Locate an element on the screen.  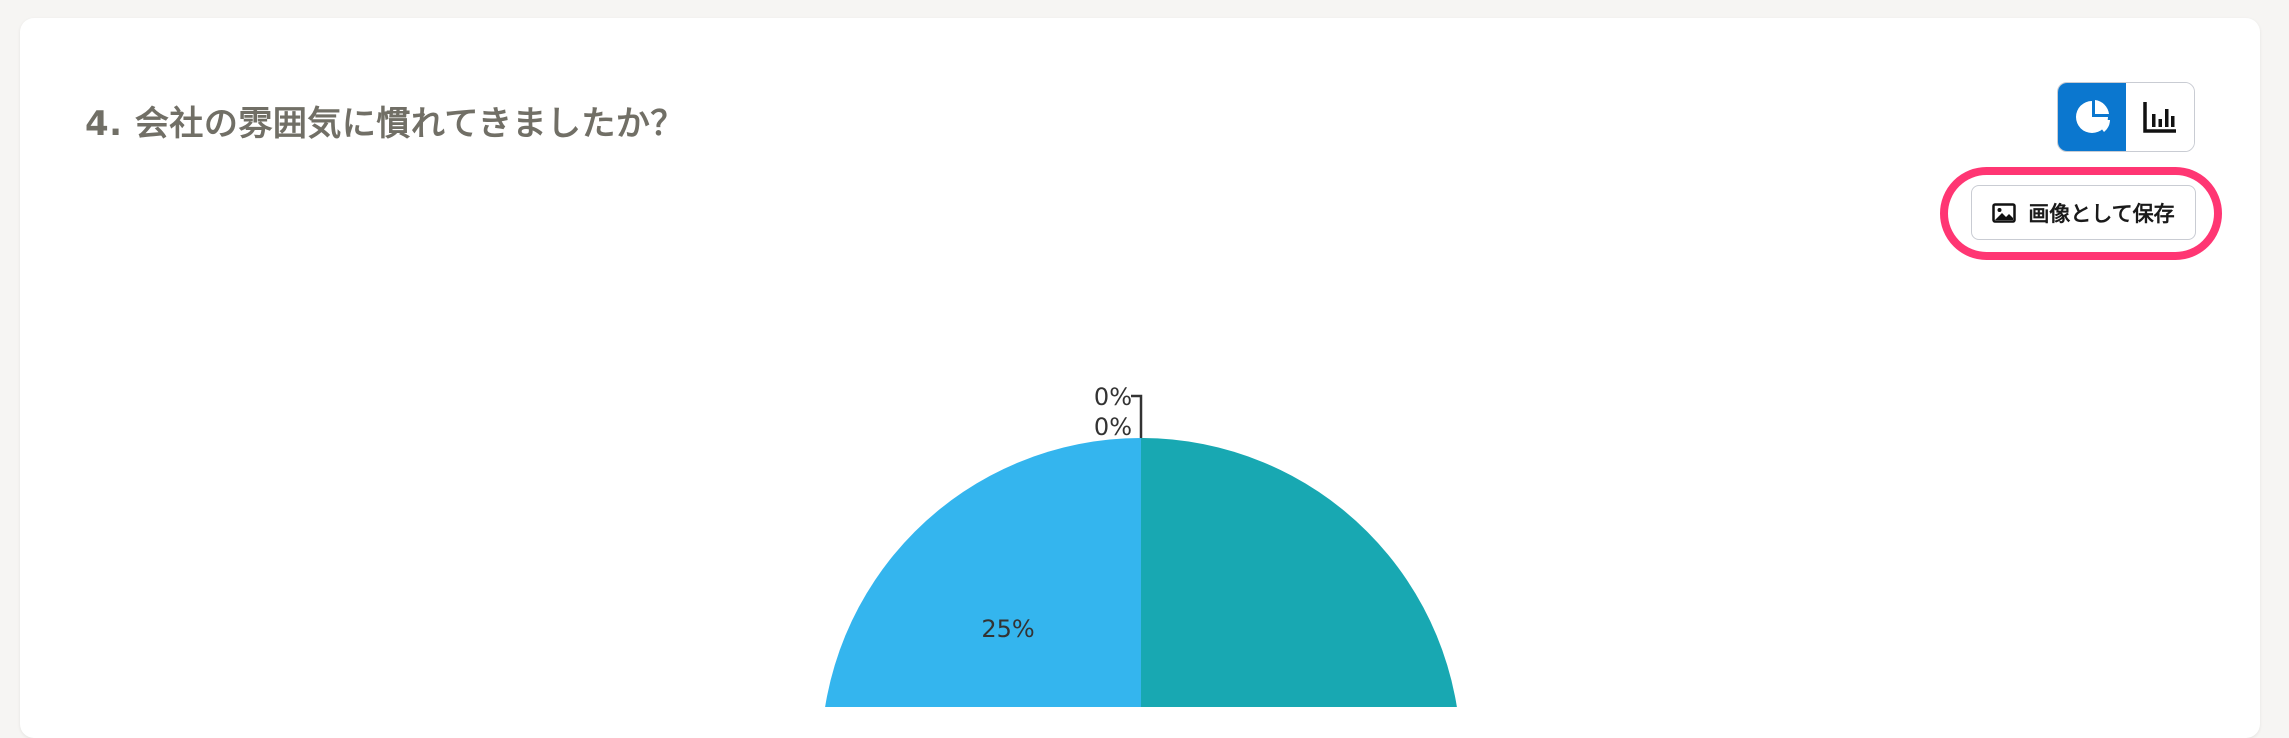
image-icon is located at coordinates (2004, 212).